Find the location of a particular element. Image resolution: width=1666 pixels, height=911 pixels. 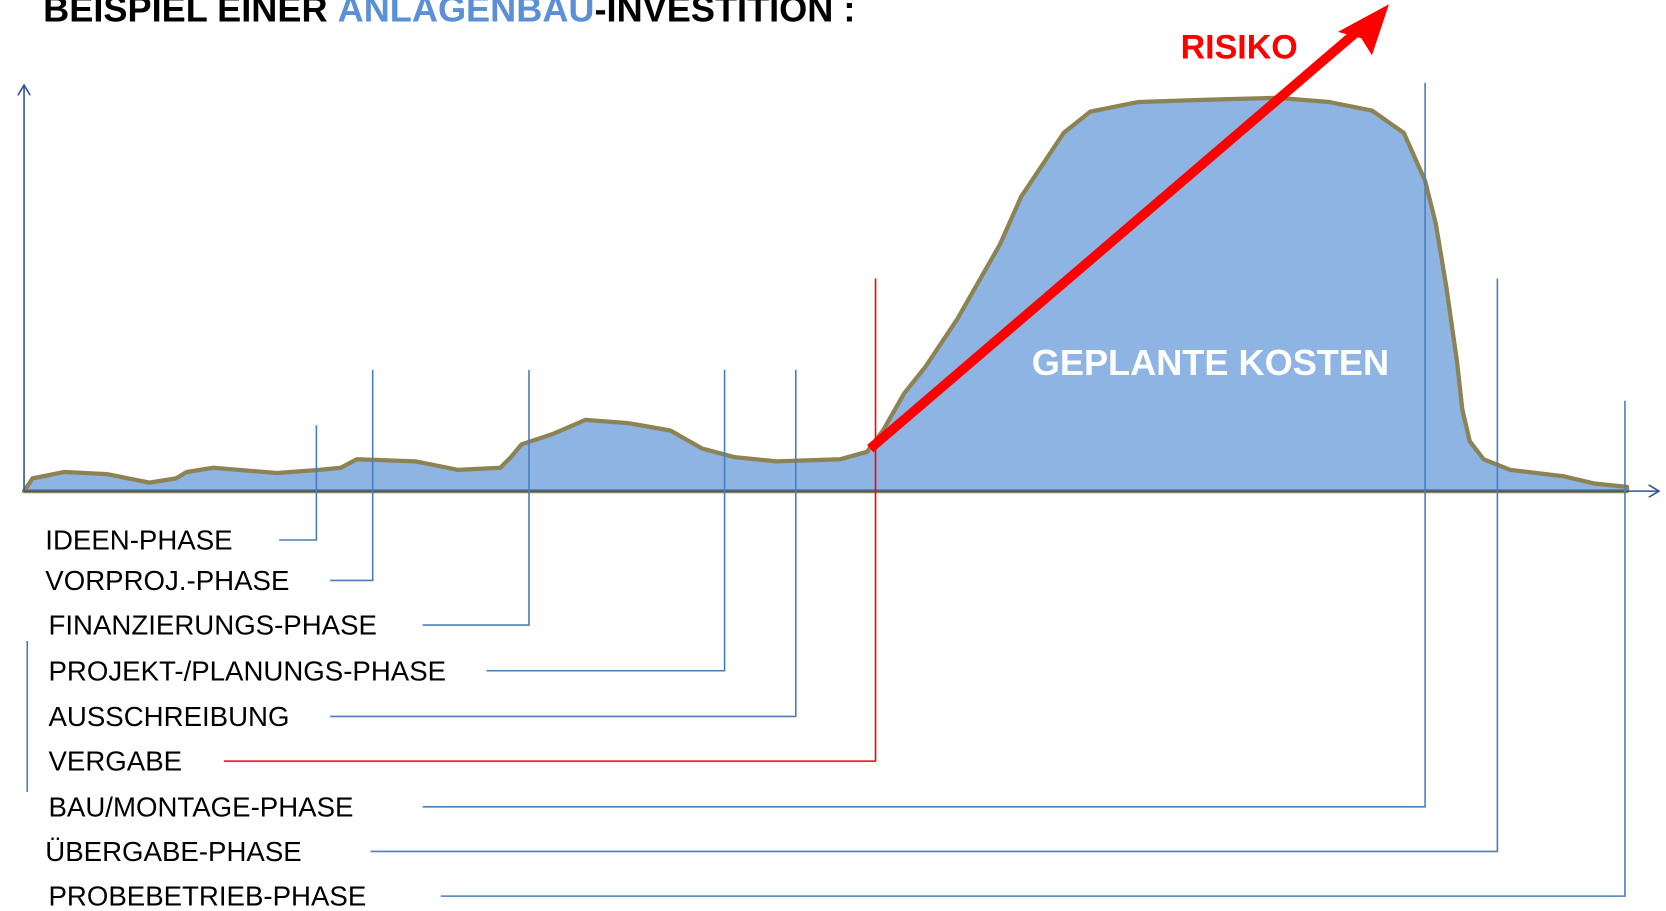

phase-label: ÜBERGABE-PHASE is located at coordinates (173, 851).